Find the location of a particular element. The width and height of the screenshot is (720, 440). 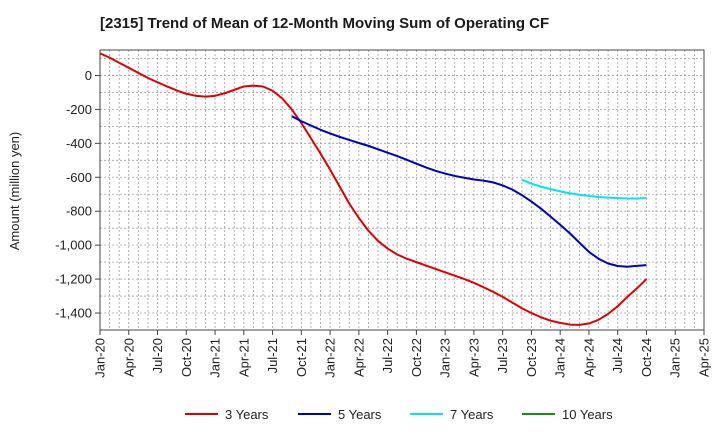

x-tick-label: Apr-25 is located at coordinates (704, 357).